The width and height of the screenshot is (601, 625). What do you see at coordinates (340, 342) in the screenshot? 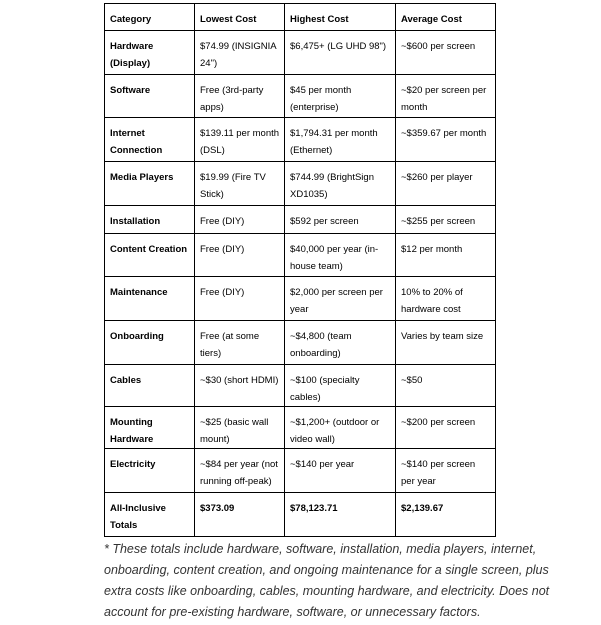
I see `table-cell: ~$4,800 (team onboarding)` at bounding box center [340, 342].